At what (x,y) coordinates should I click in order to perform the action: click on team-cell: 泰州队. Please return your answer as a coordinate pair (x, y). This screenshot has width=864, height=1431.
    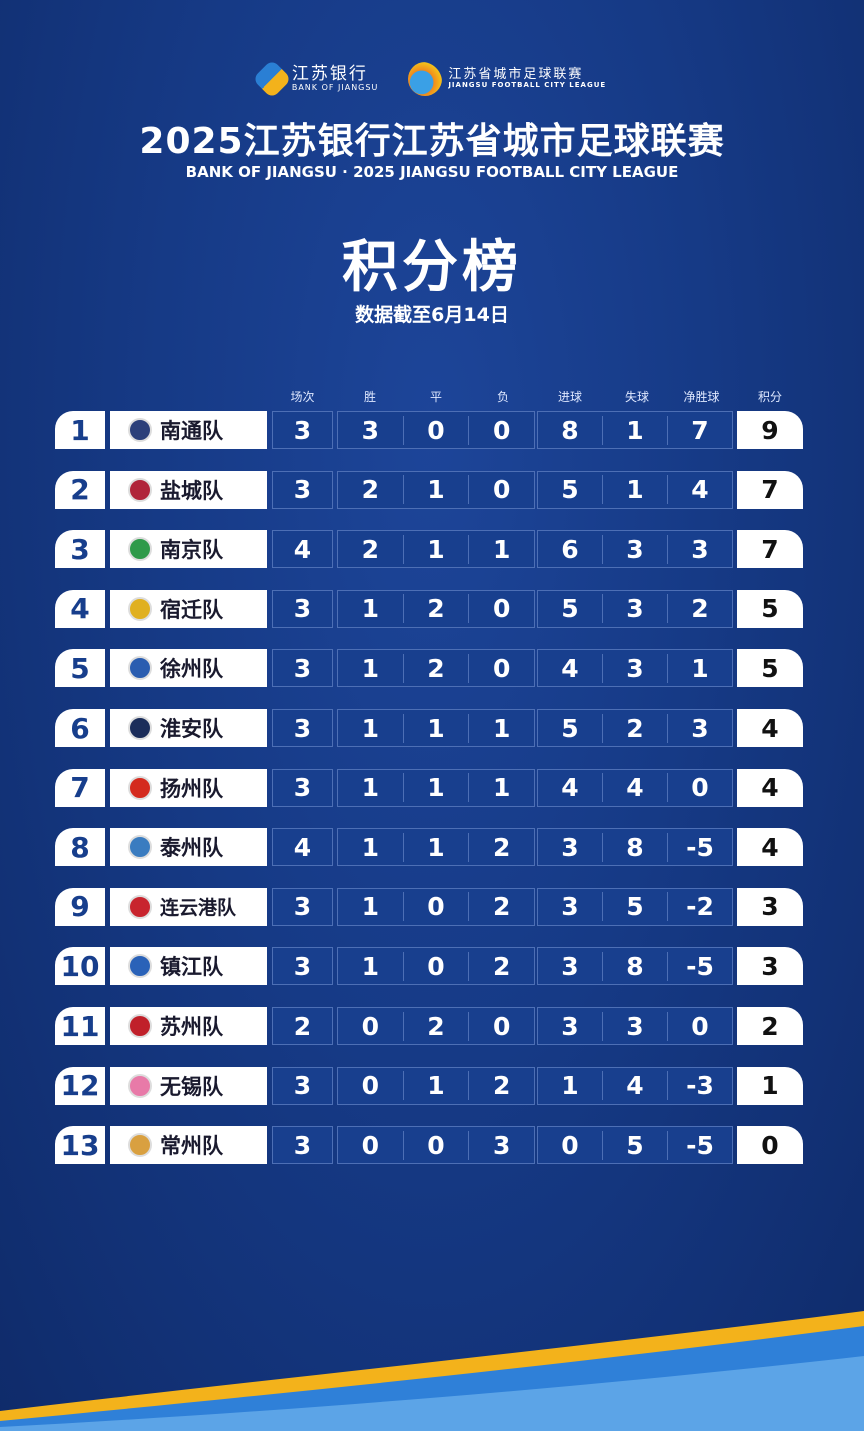
    Looking at the image, I should click on (188, 847).